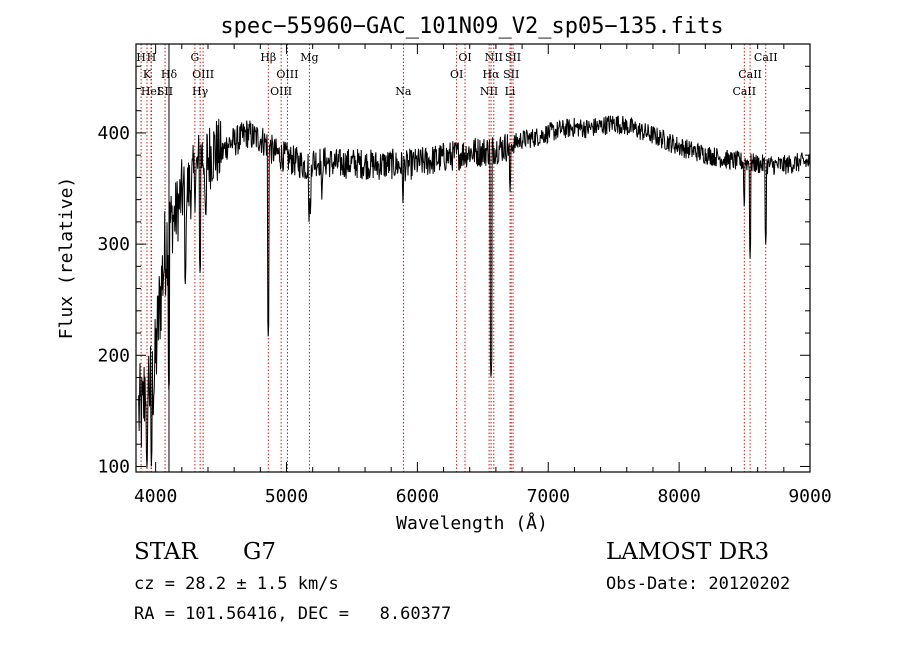  What do you see at coordinates (309, 57) in the screenshot?
I see `line-label: Mg` at bounding box center [309, 57].